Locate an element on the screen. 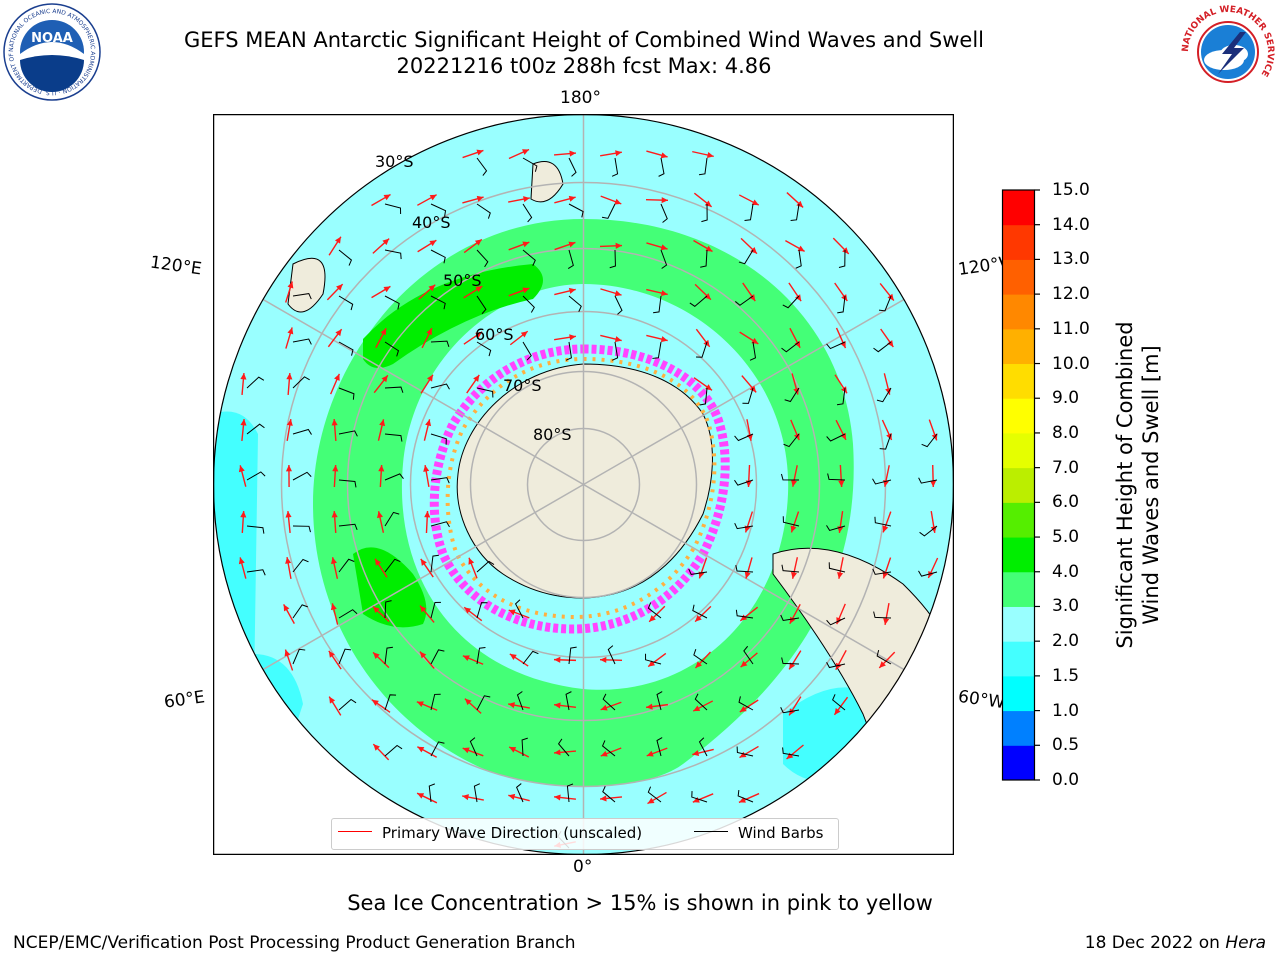  colorbar-tick-marks is located at coordinates (1037, 485).